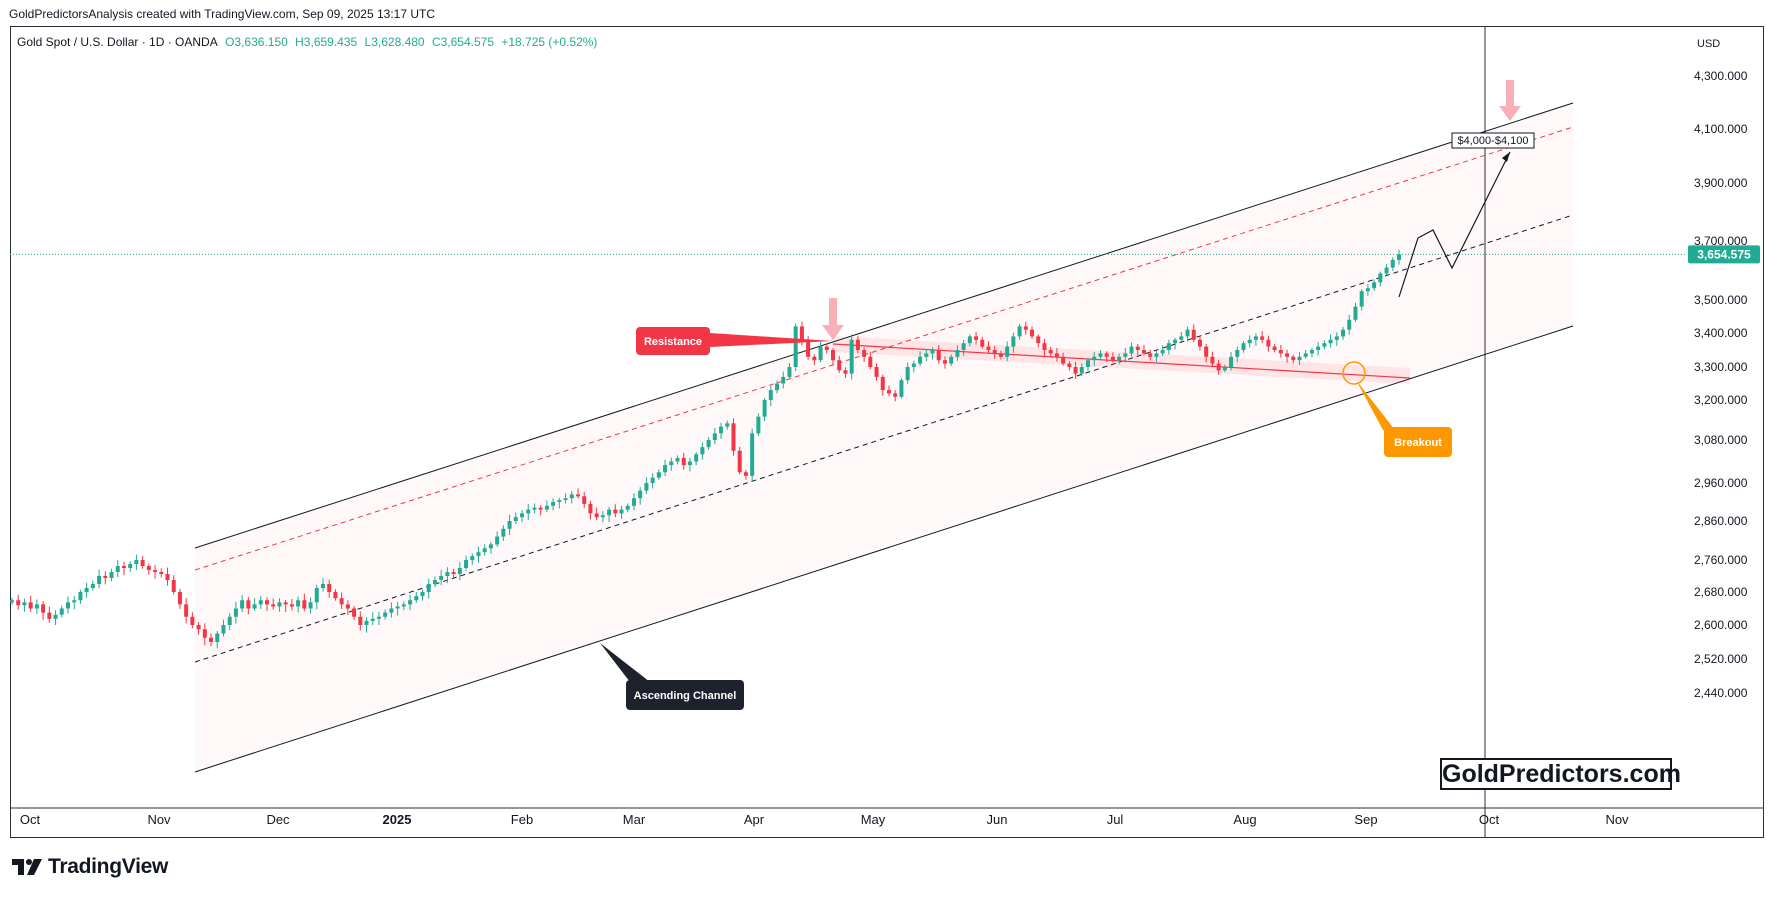 The height and width of the screenshot is (897, 1775). I want to click on y-tick-label: 3,500.000, so click(1721, 300).